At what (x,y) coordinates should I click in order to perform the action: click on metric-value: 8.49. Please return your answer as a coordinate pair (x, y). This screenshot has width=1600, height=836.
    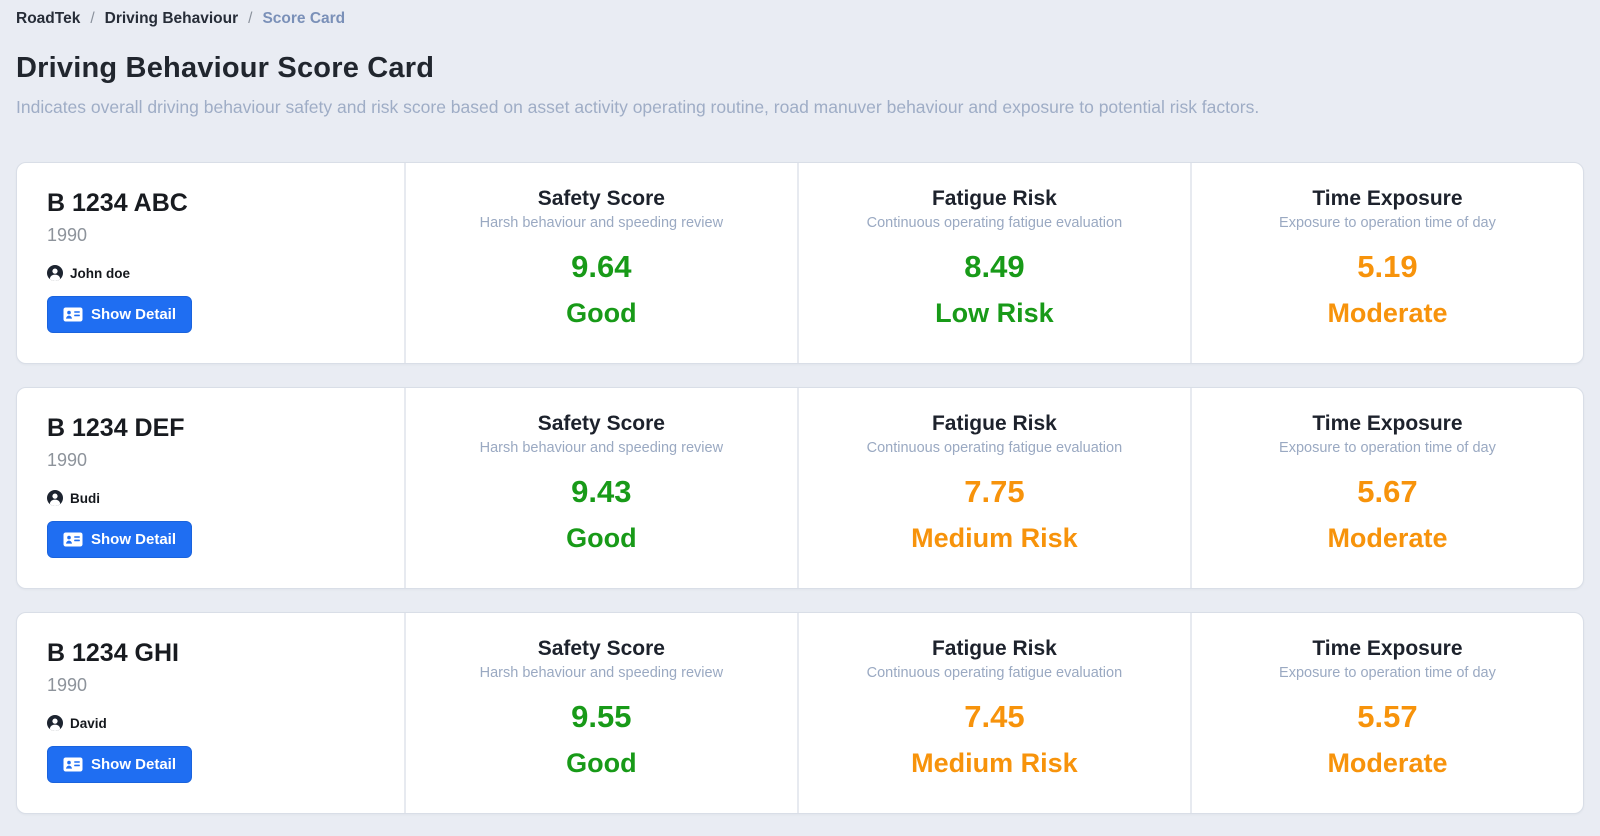
    Looking at the image, I should click on (994, 266).